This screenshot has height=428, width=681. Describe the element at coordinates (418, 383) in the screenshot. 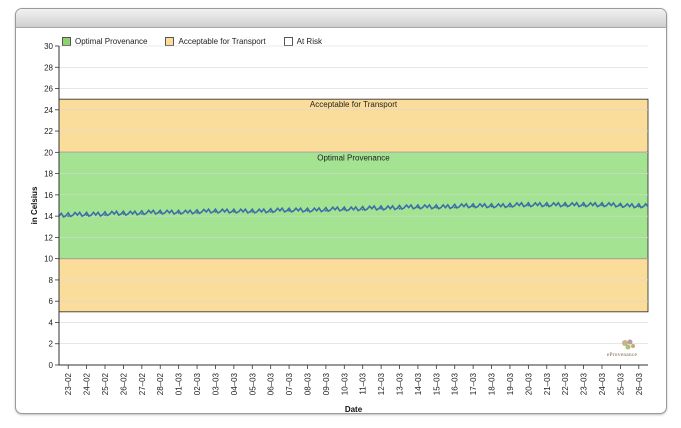

I see `xtick-label-19: 14–03` at that location.